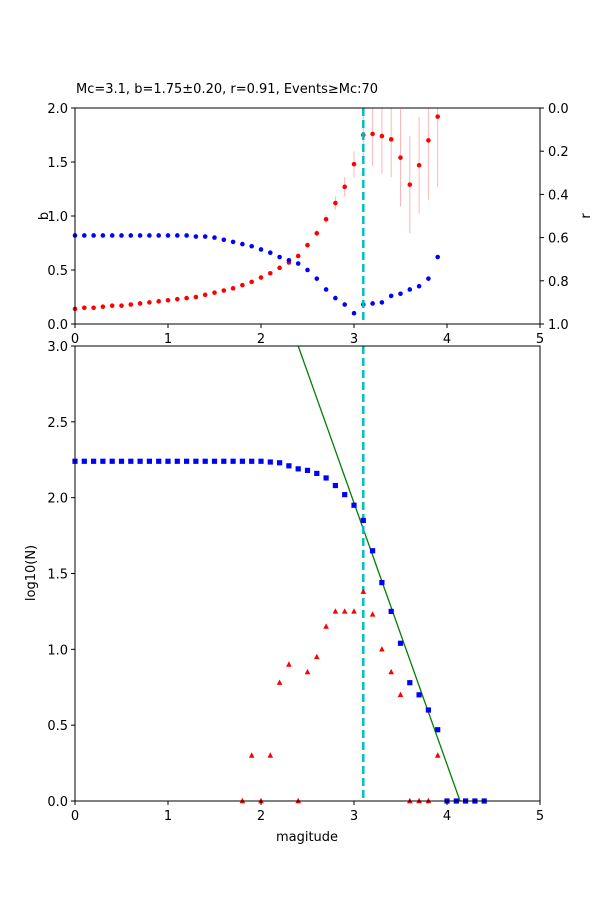 The image size is (600, 900). Describe the element at coordinates (558, 282) in the screenshot. I see `top-right-y-tick-label: 0.8` at that location.